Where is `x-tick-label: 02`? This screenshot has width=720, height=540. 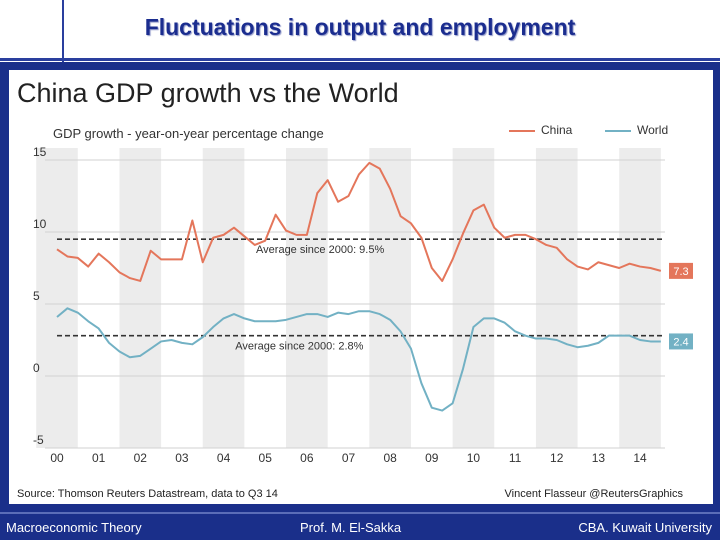 x-tick-label: 02 is located at coordinates (141, 458).